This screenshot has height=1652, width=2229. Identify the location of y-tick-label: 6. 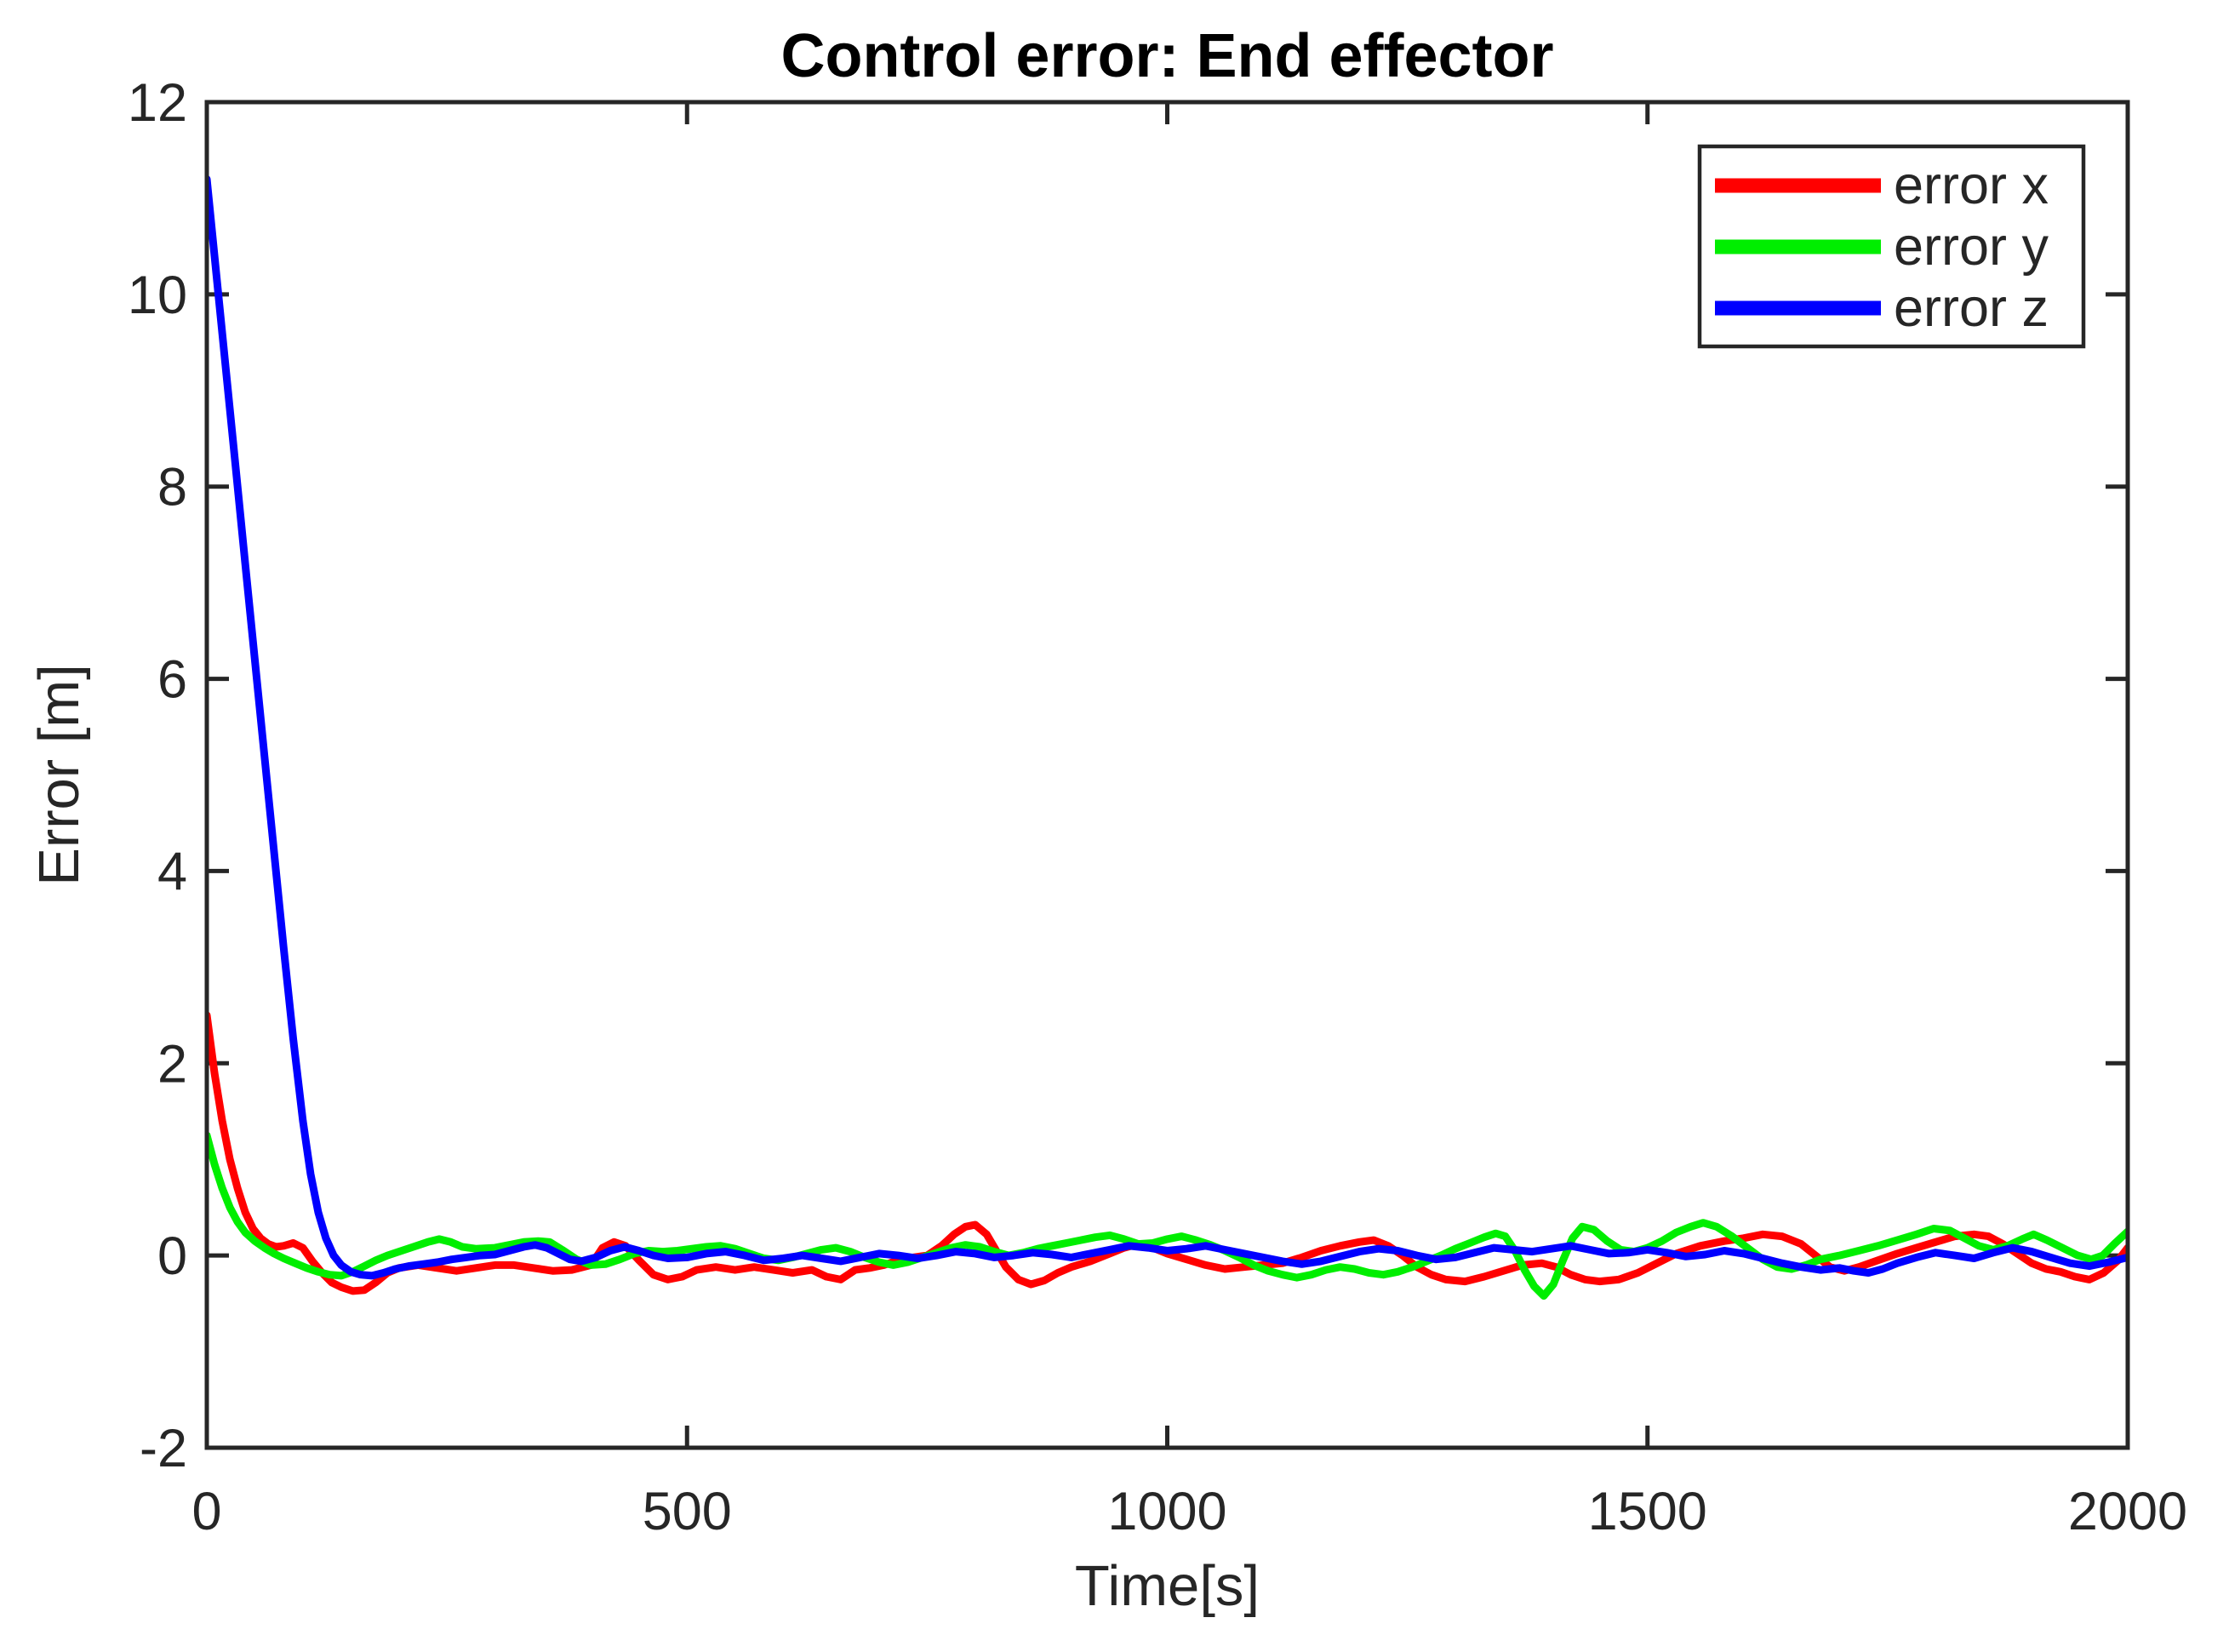
(172, 680).